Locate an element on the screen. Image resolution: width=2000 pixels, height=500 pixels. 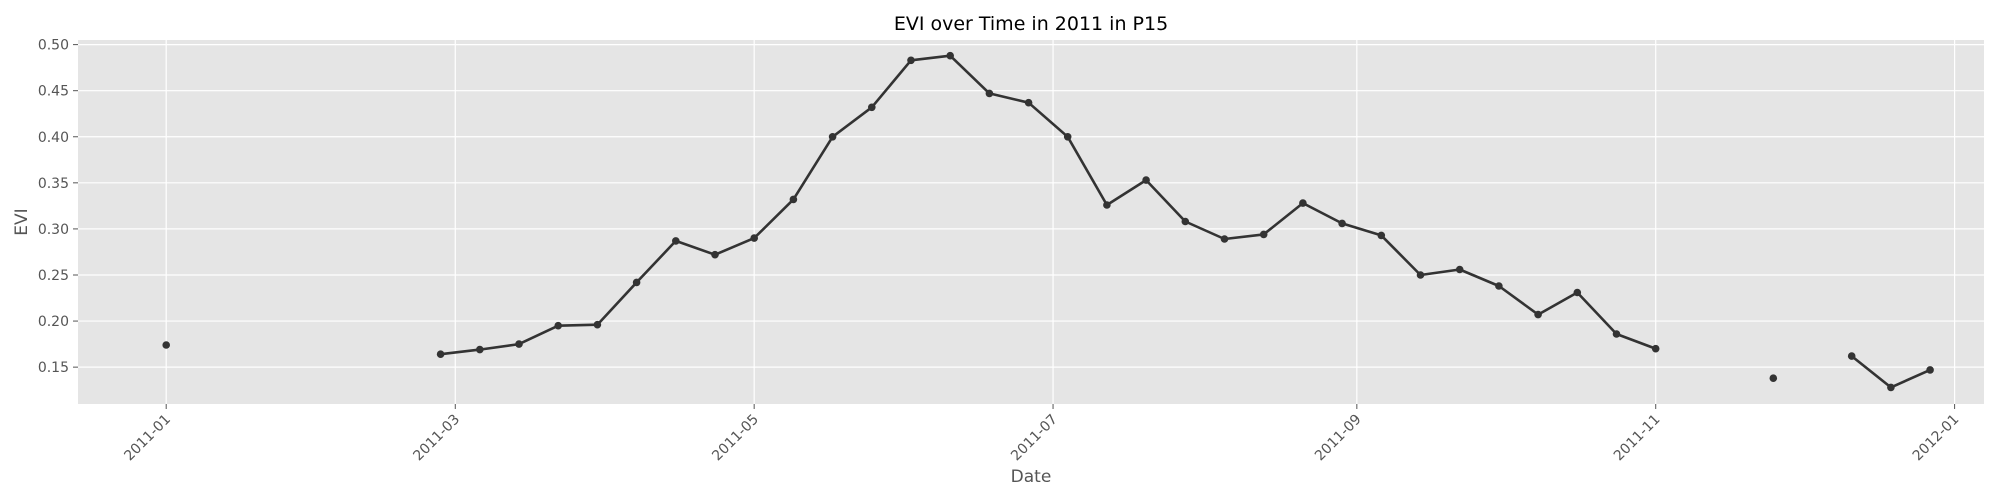
x-tick-label: 2011-03 is located at coordinates (436, 438).